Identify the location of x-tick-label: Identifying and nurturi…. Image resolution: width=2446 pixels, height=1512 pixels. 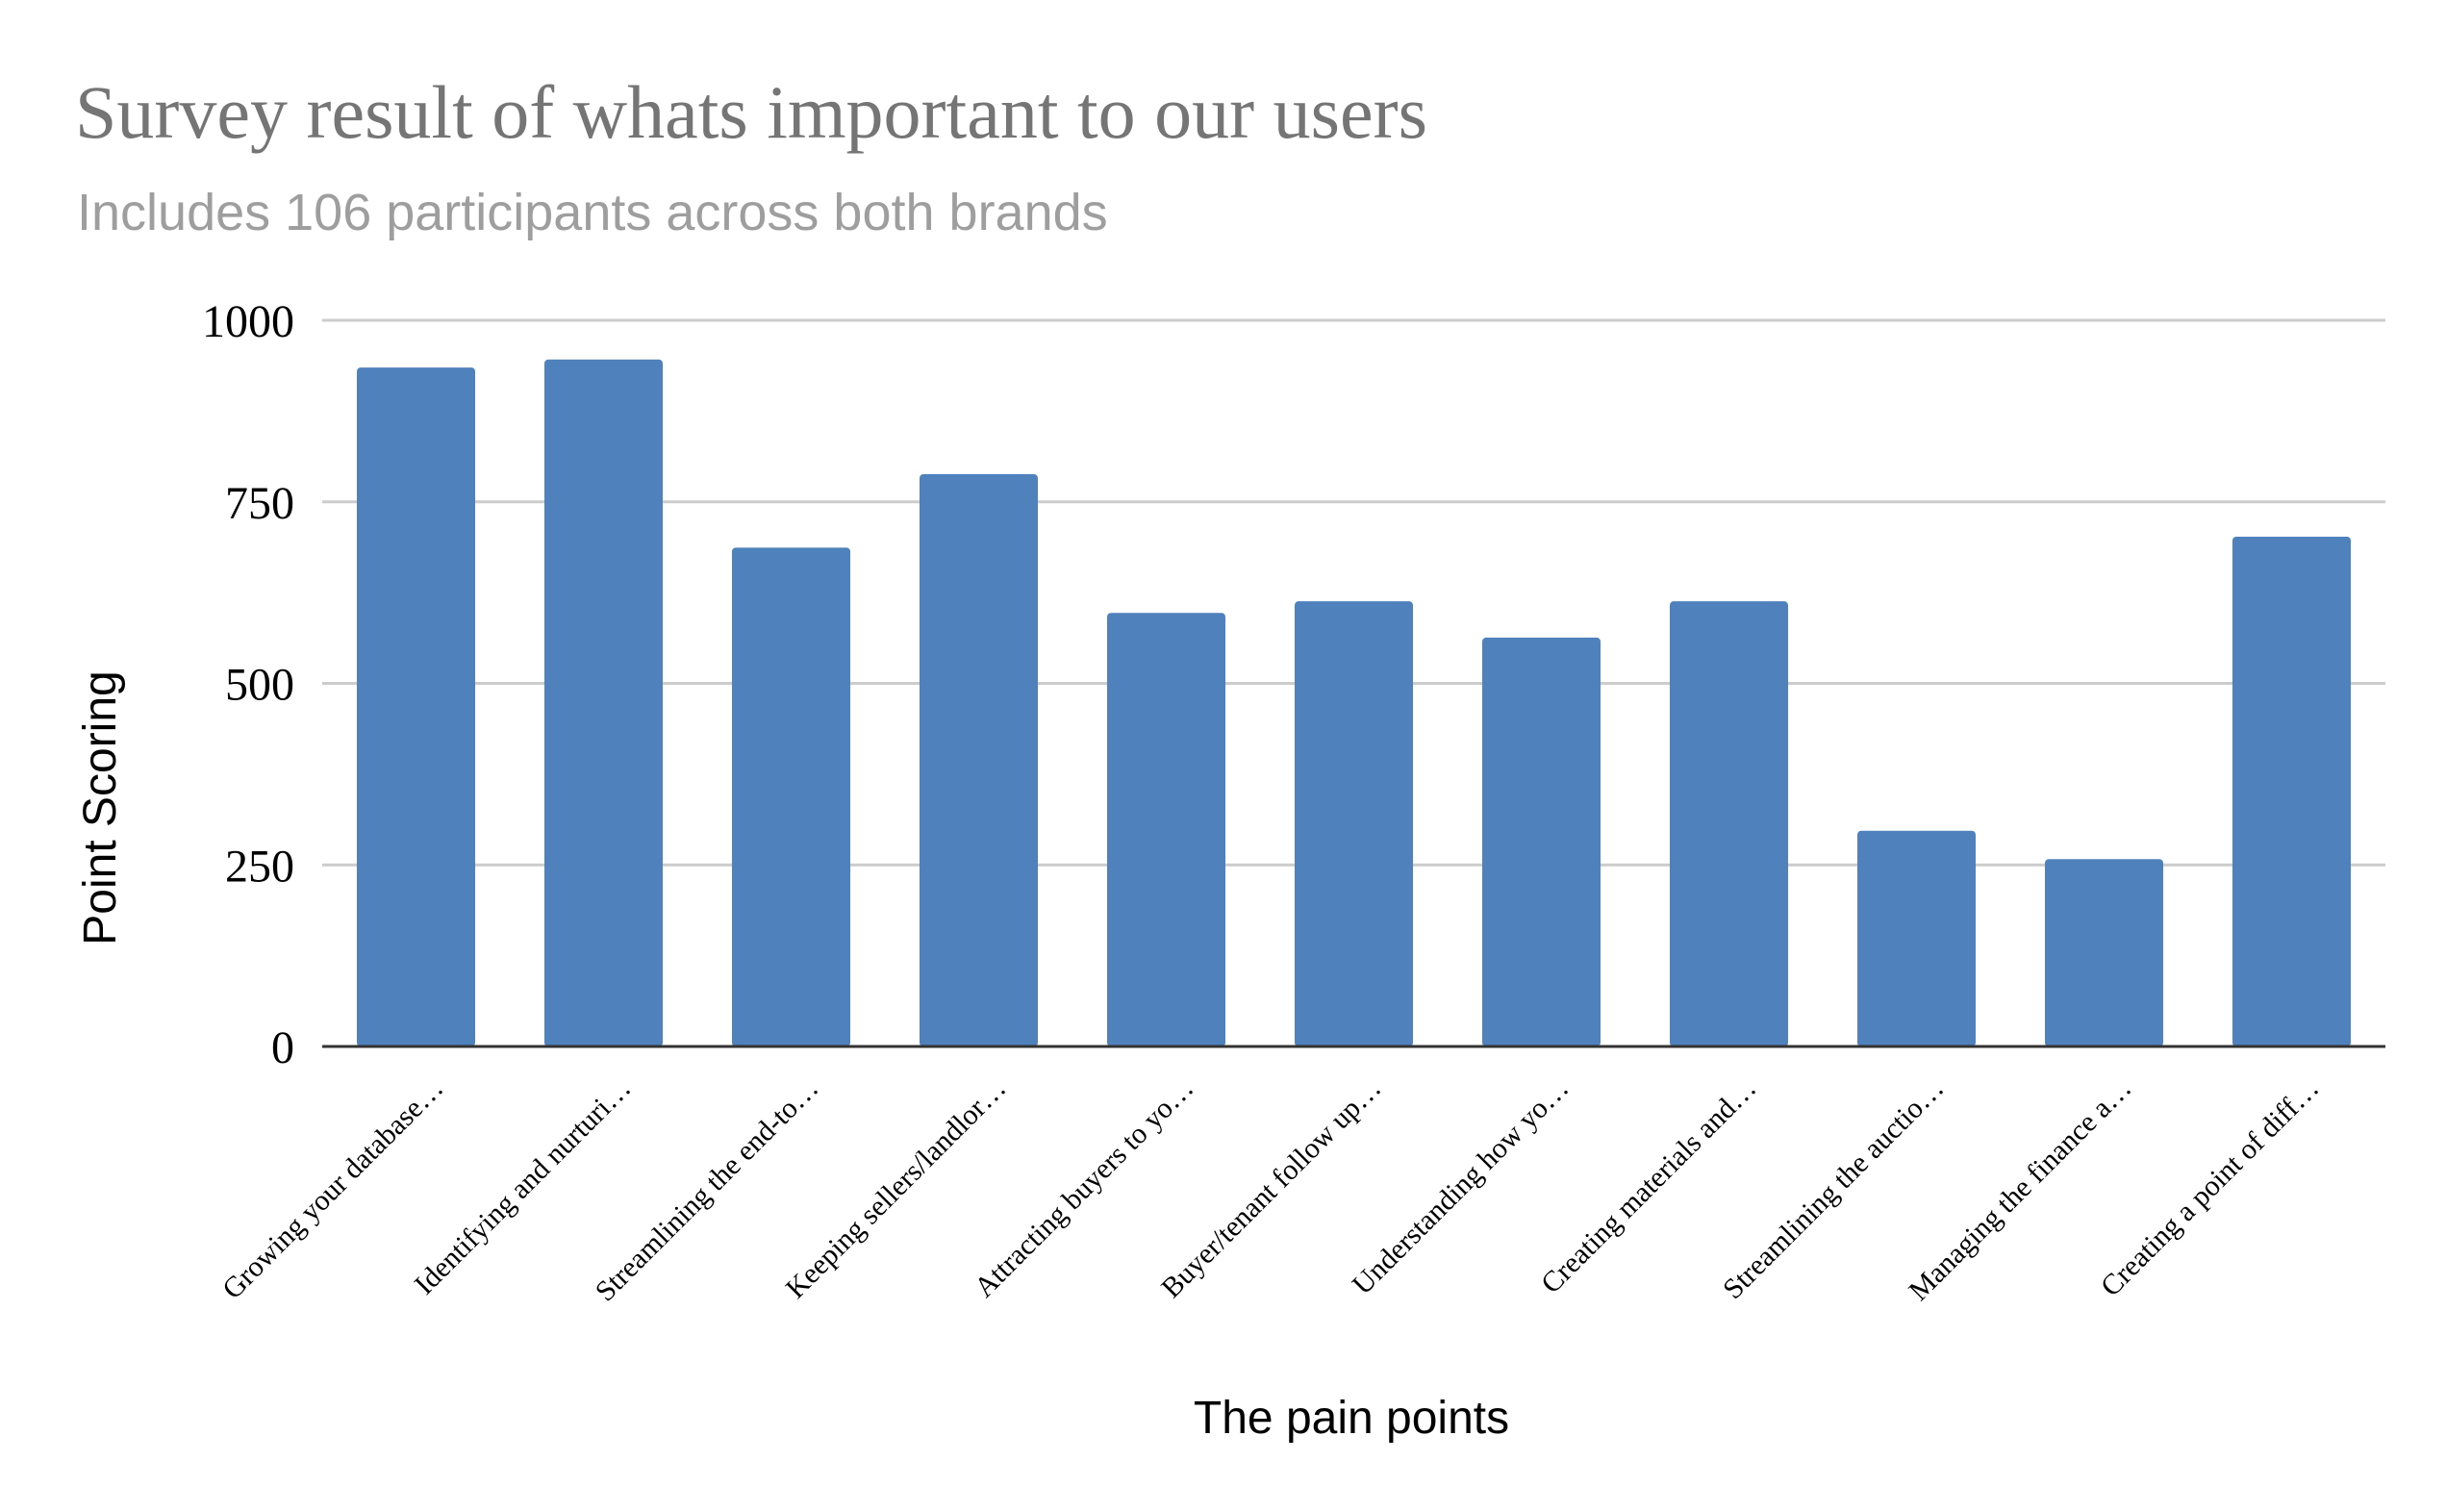
(523, 1187).